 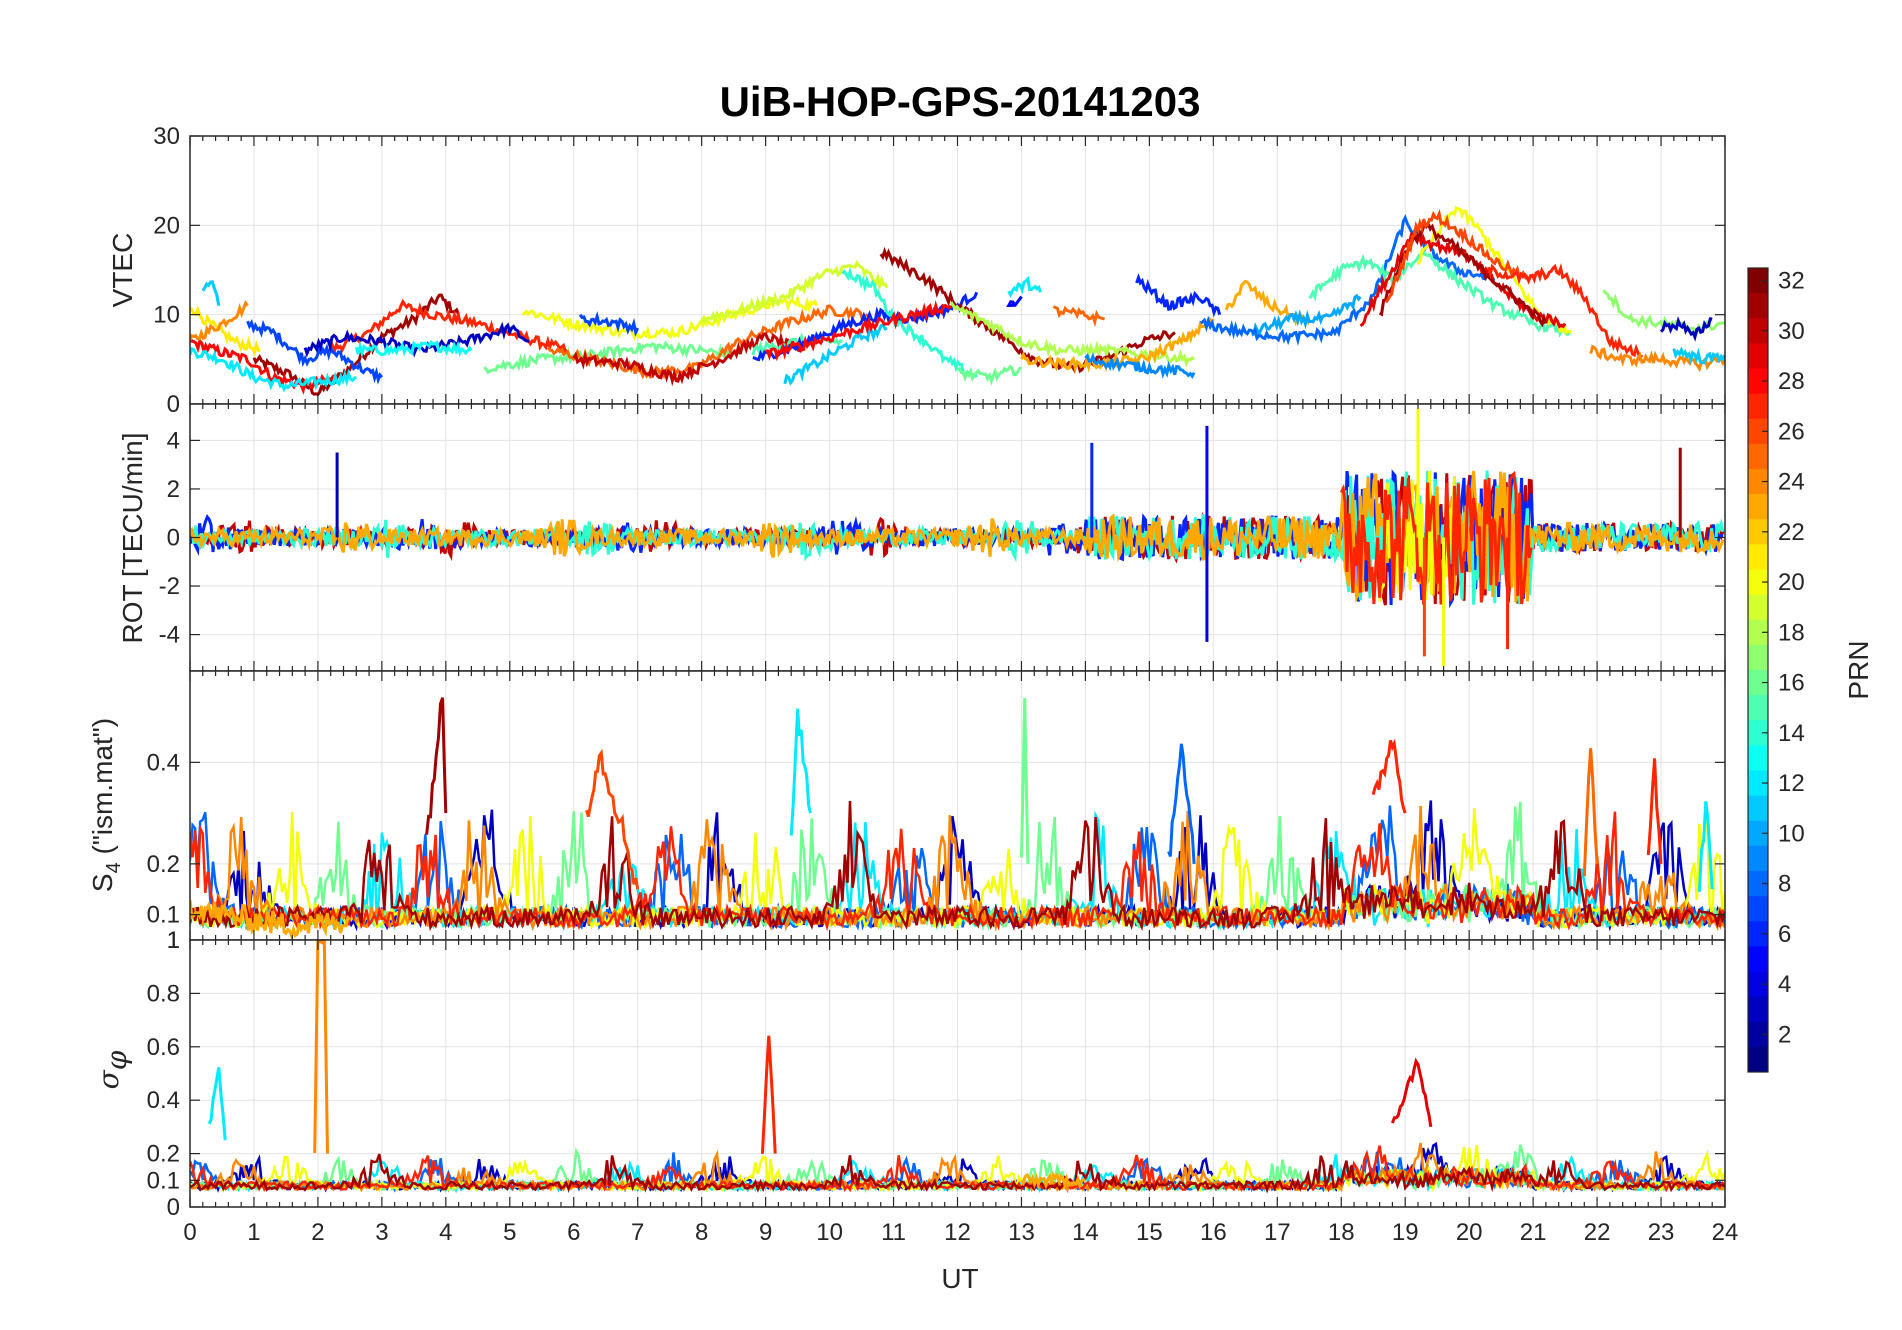 What do you see at coordinates (163, 993) in the screenshot?
I see `sigma-ytick-label-5: 0.8` at bounding box center [163, 993].